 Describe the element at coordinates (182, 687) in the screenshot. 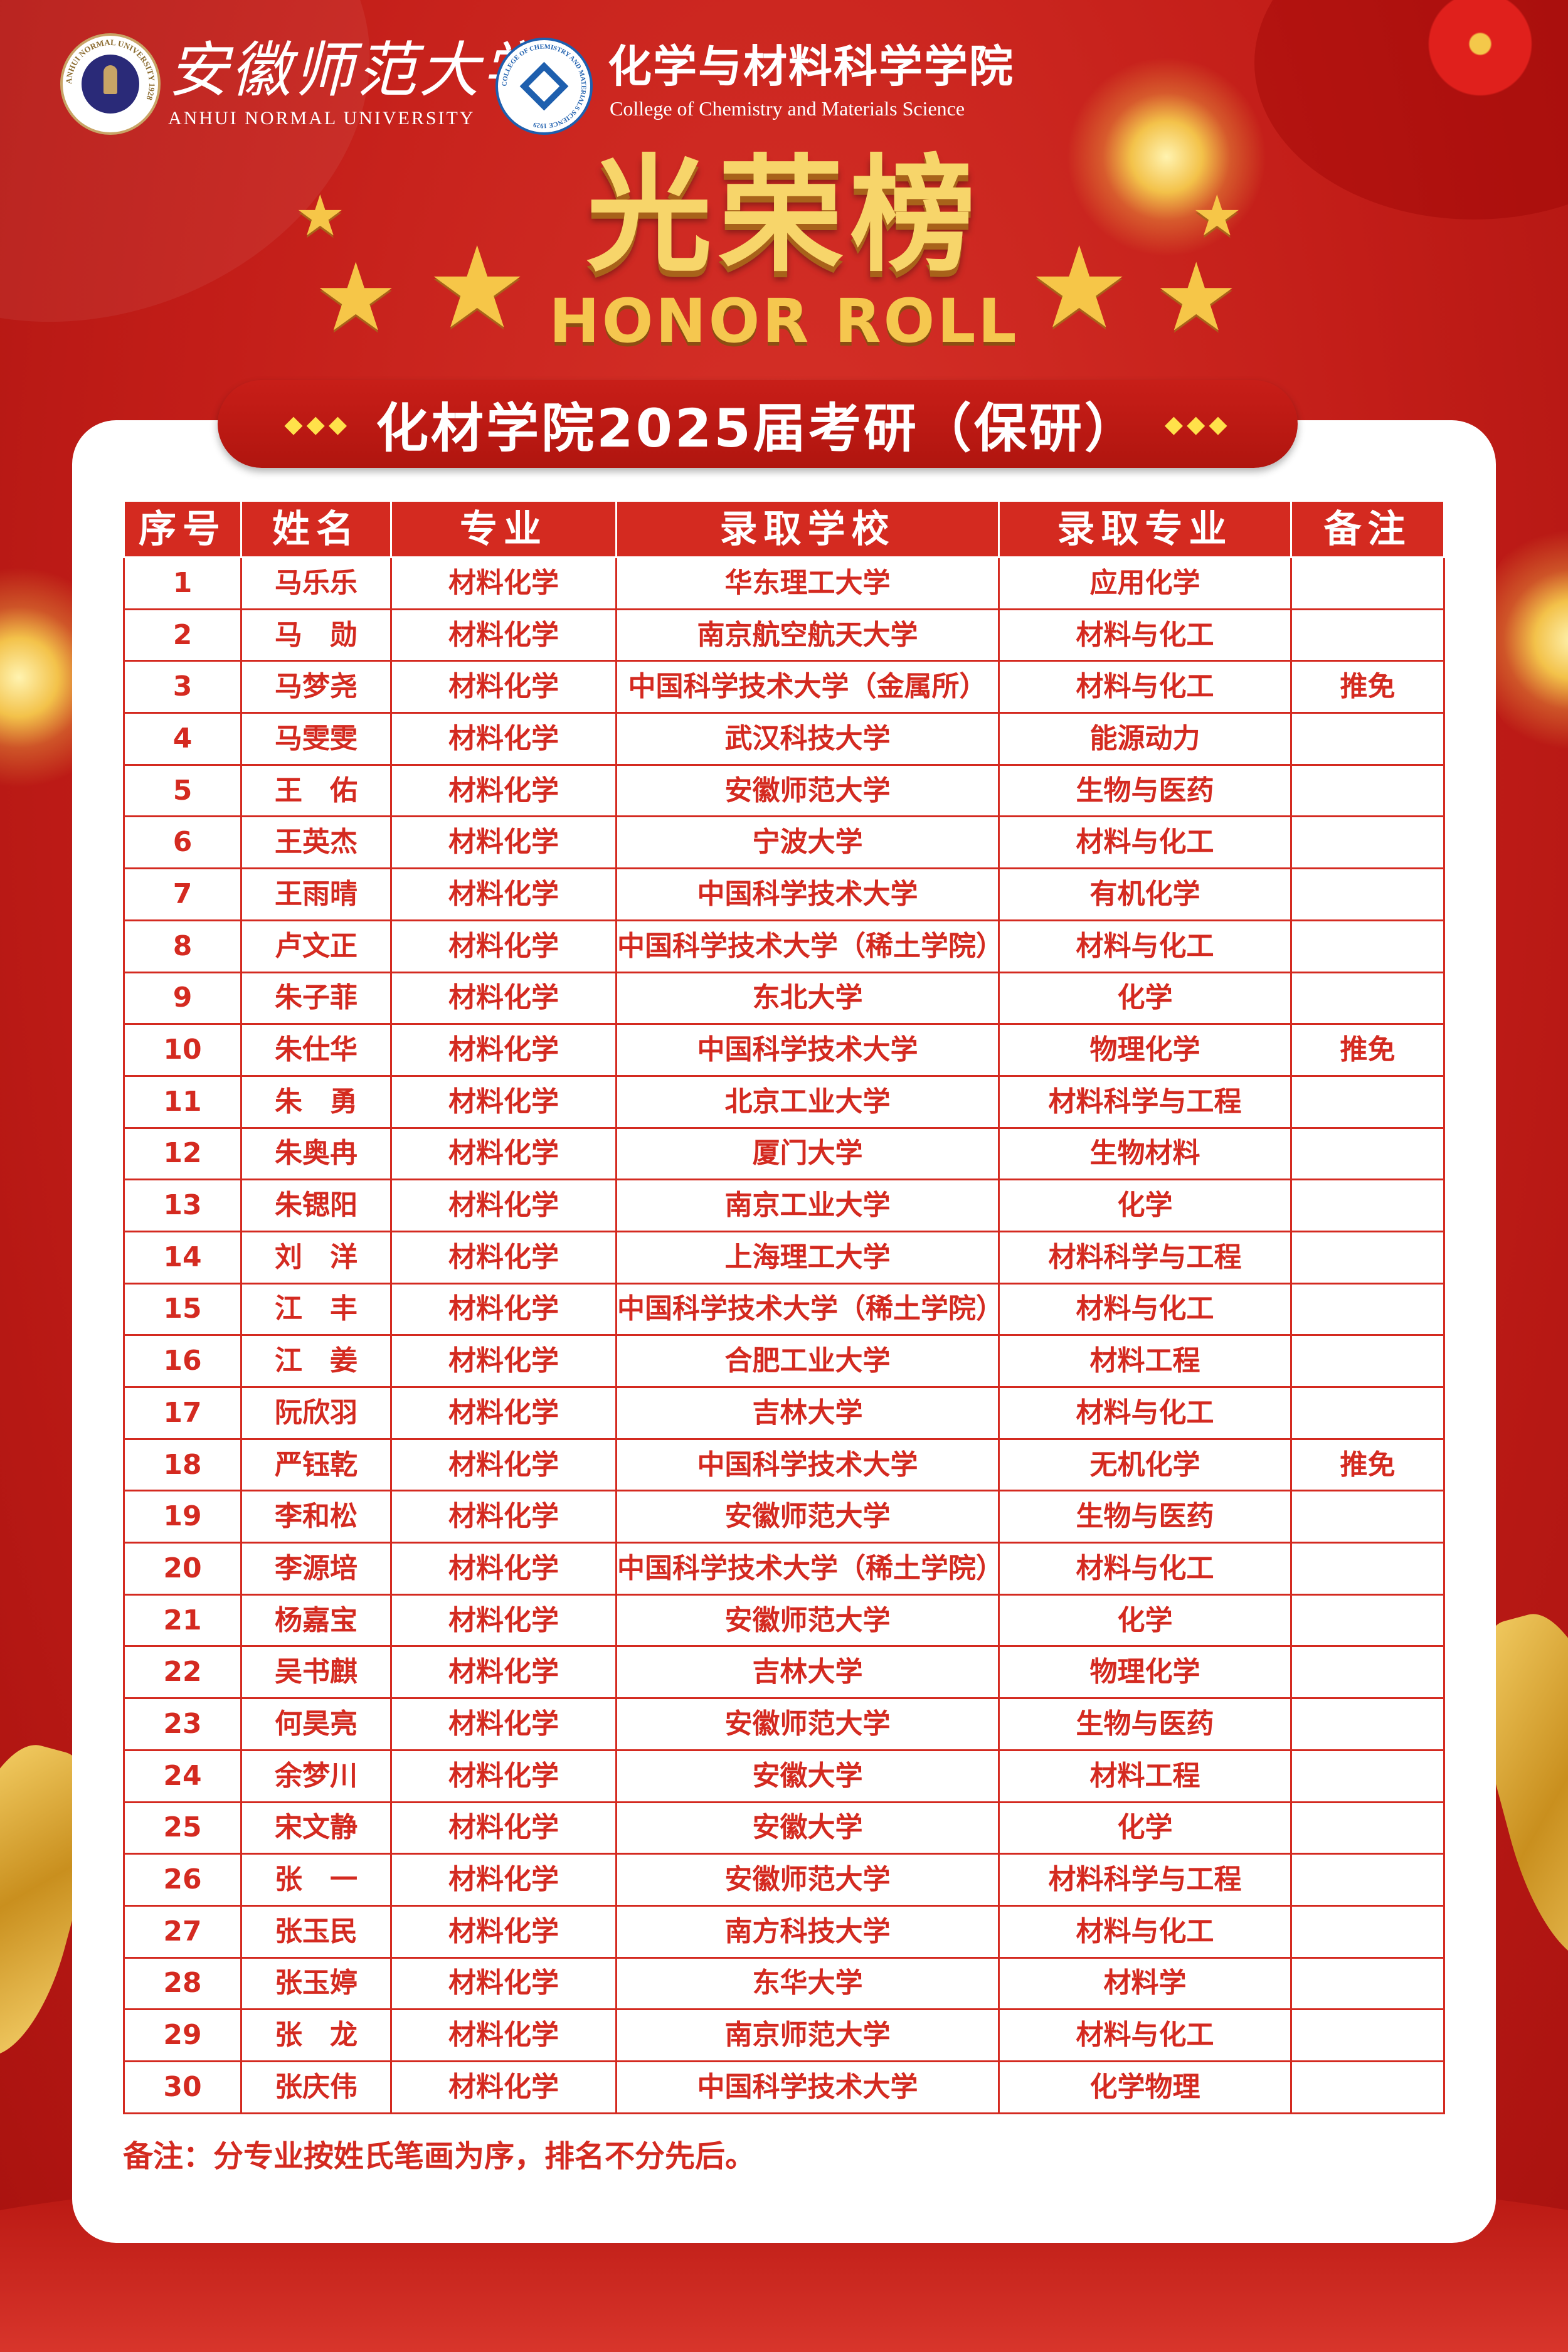

I see `cell-col-index: 3` at that location.